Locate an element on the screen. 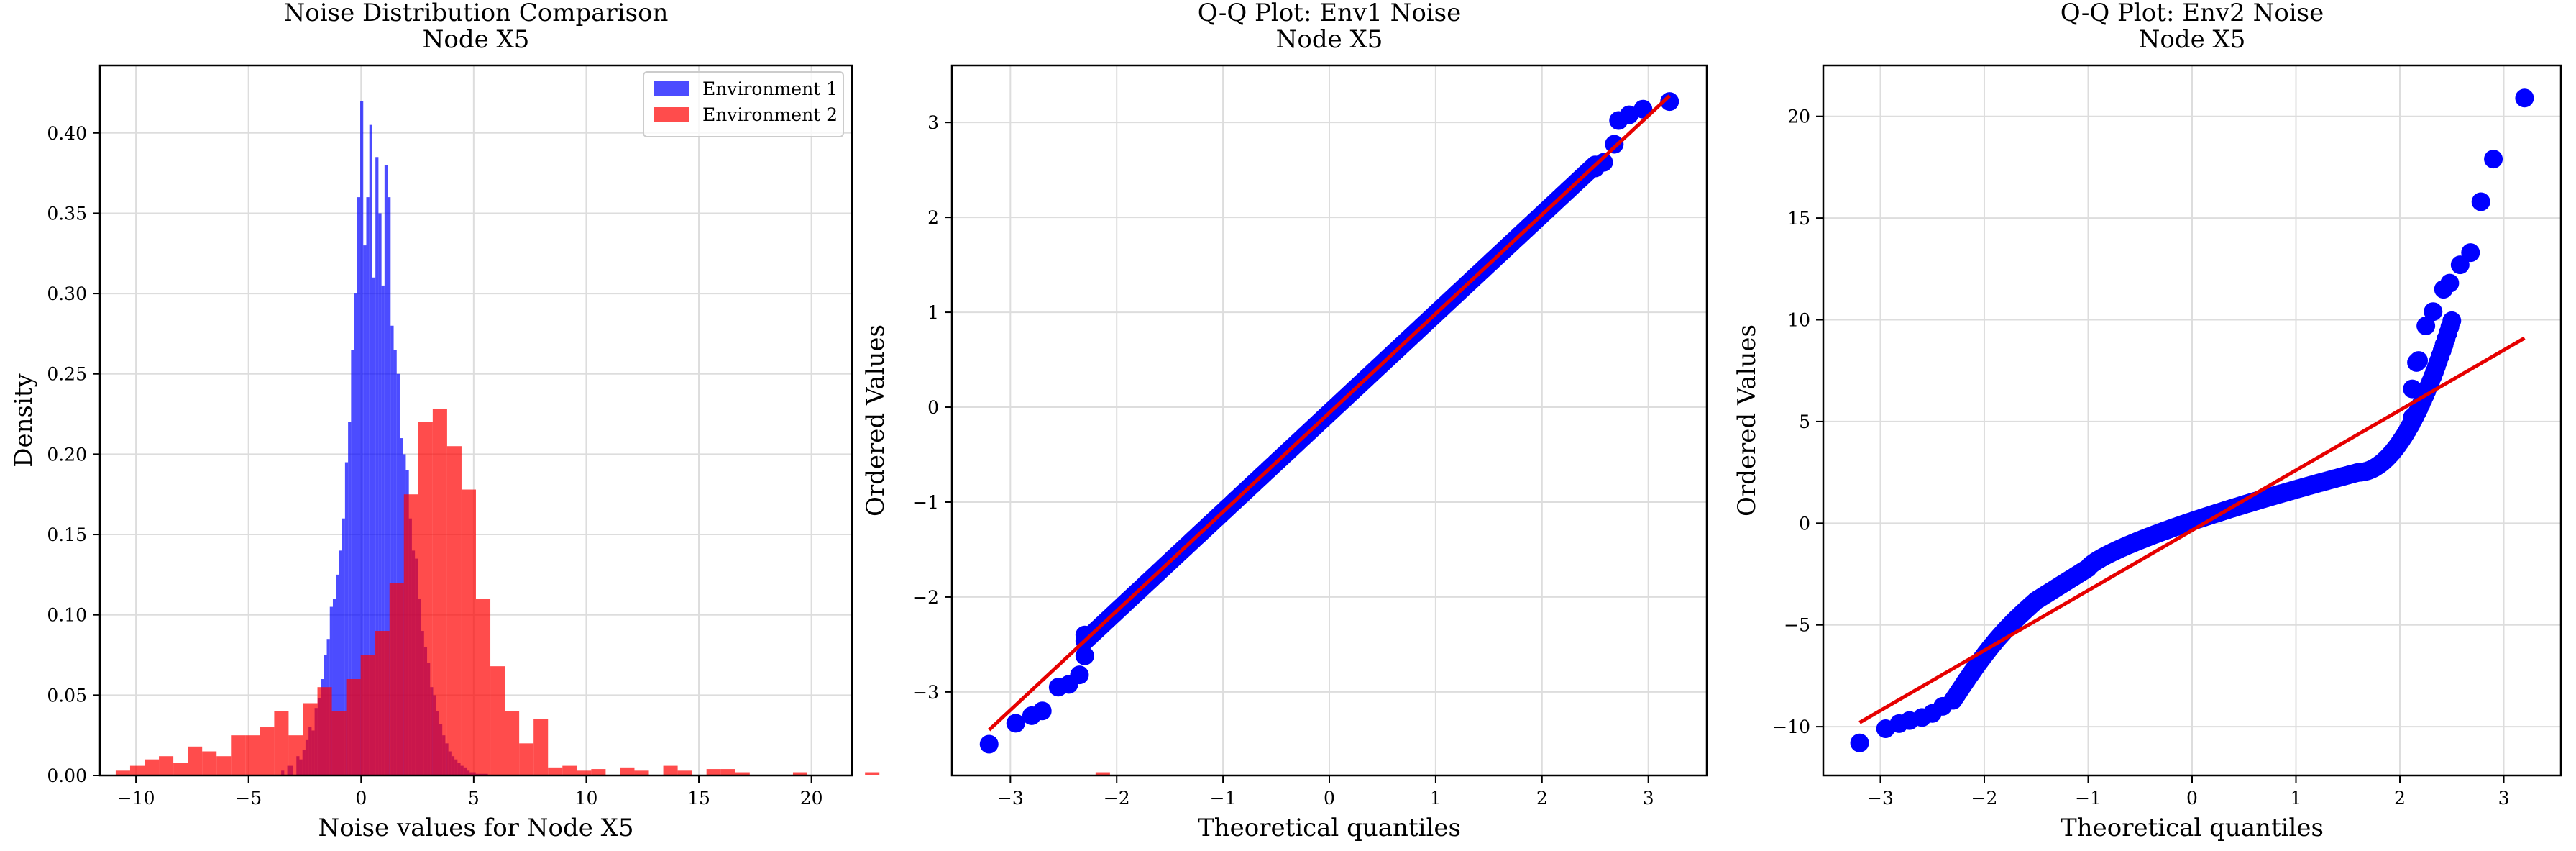 The height and width of the screenshot is (851, 2576). qq-env2-fit-line is located at coordinates (2192, 530).